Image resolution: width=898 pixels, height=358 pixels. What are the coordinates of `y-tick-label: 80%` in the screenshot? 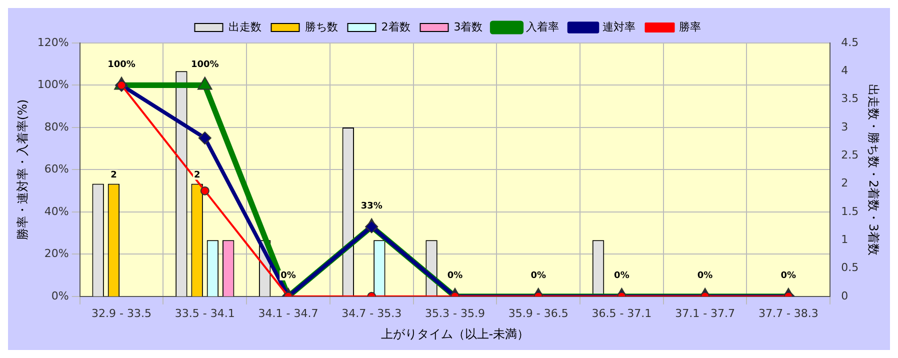 It's located at (56, 127).